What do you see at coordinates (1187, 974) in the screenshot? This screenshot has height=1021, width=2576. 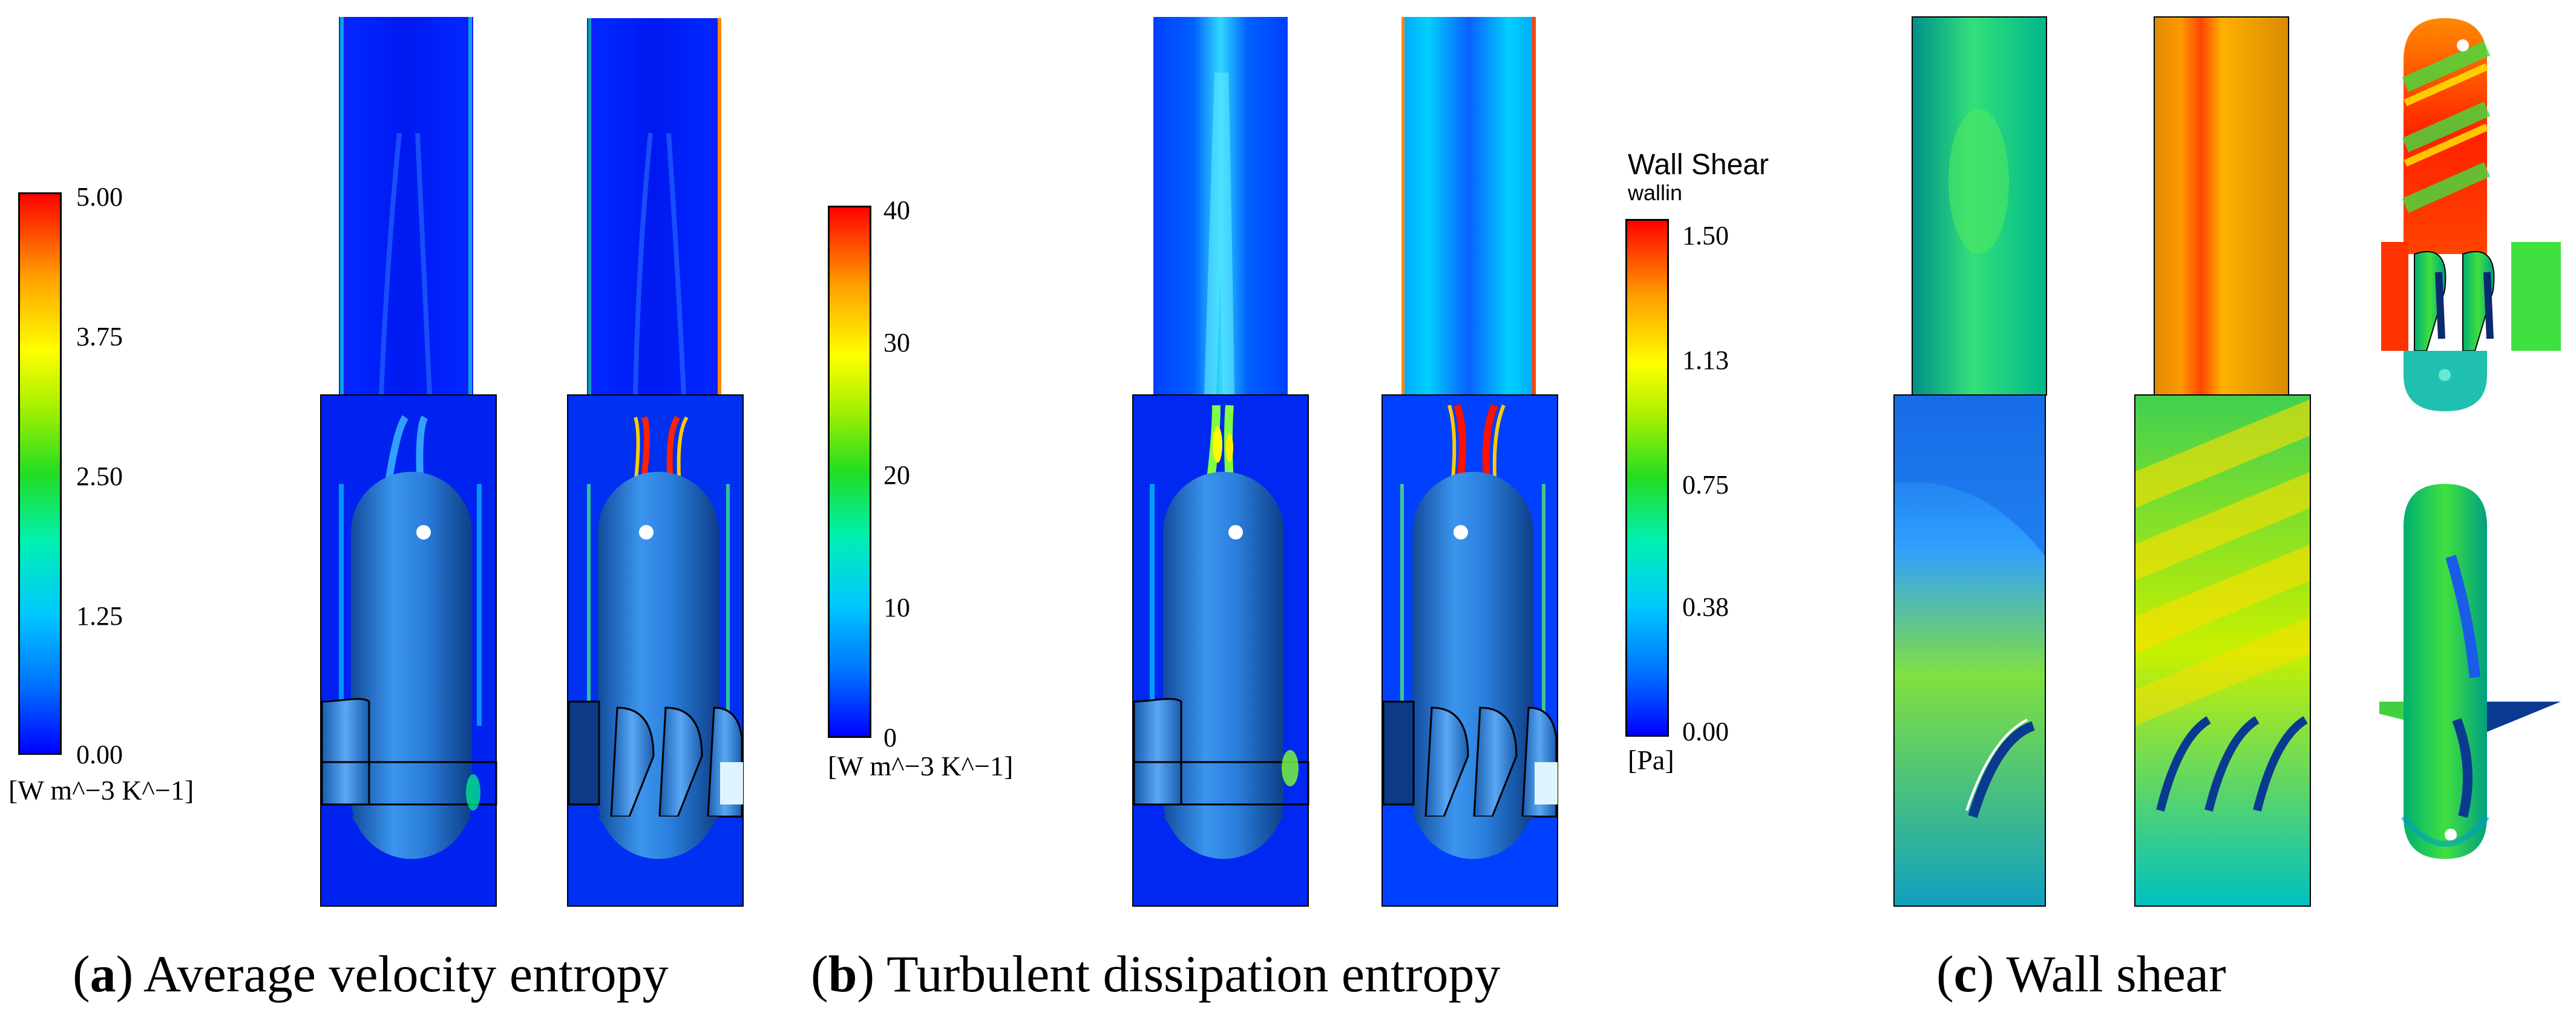 I see `caption-b-text: Turbulent dissipation entropy` at bounding box center [1187, 974].